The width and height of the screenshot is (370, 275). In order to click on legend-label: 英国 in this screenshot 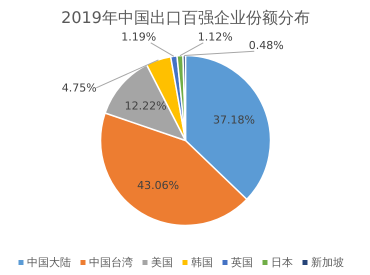, I will do `click(242, 262)`.